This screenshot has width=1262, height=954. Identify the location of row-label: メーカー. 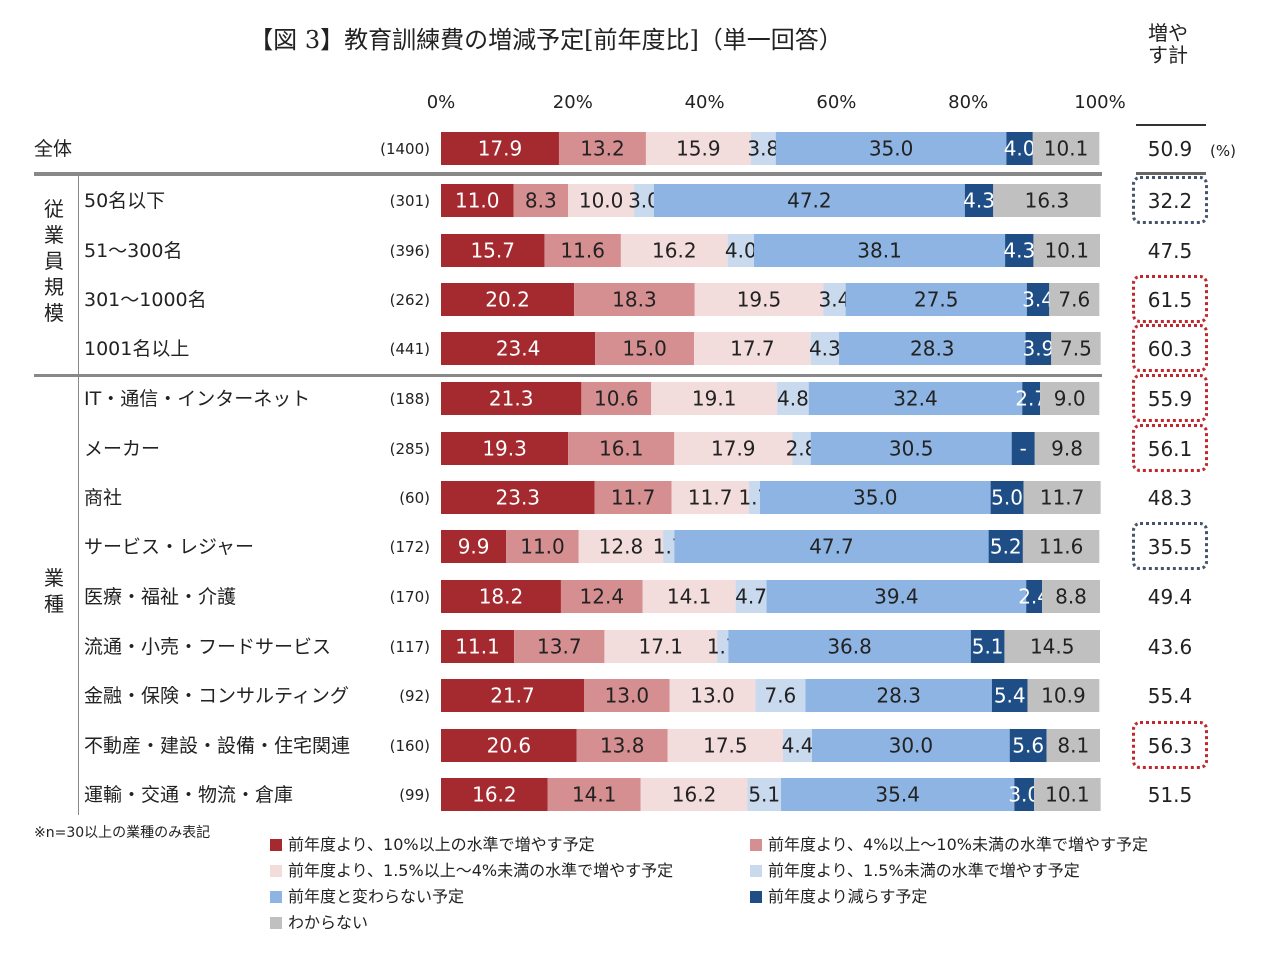
(122, 449).